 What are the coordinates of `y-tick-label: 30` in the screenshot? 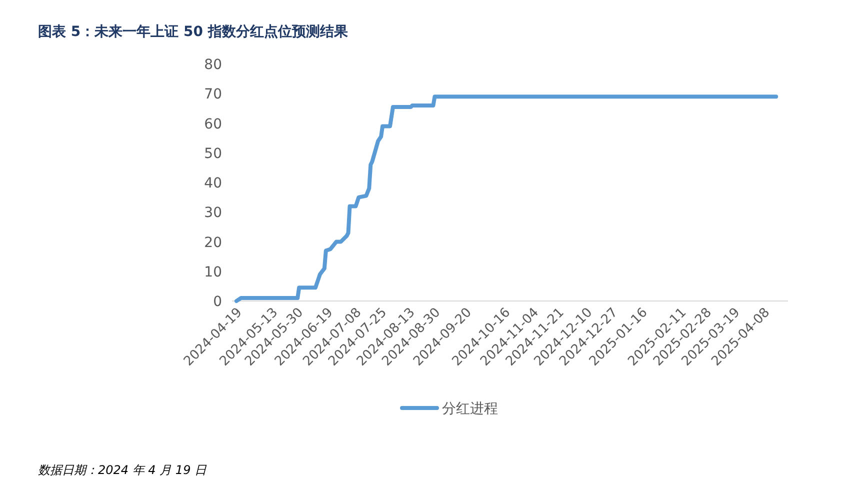 It's located at (213, 213).